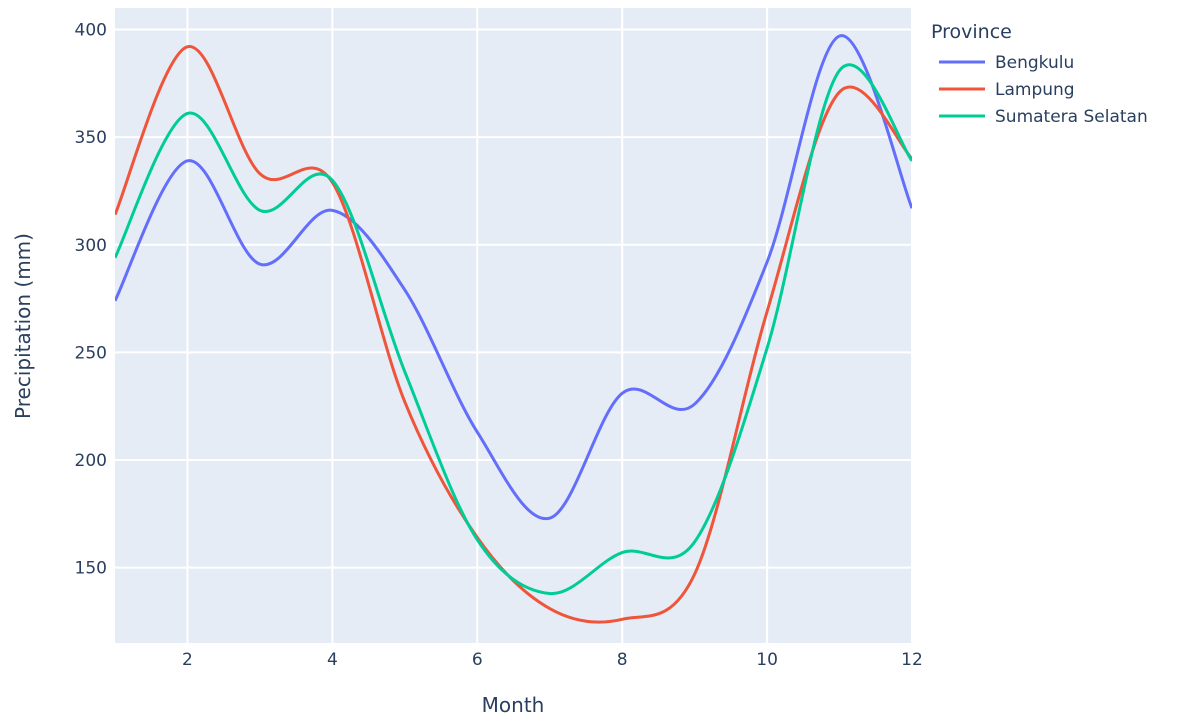 The image size is (1190, 721). Describe the element at coordinates (1034, 63) in the screenshot. I see `legend-label: Bengkulu` at that location.